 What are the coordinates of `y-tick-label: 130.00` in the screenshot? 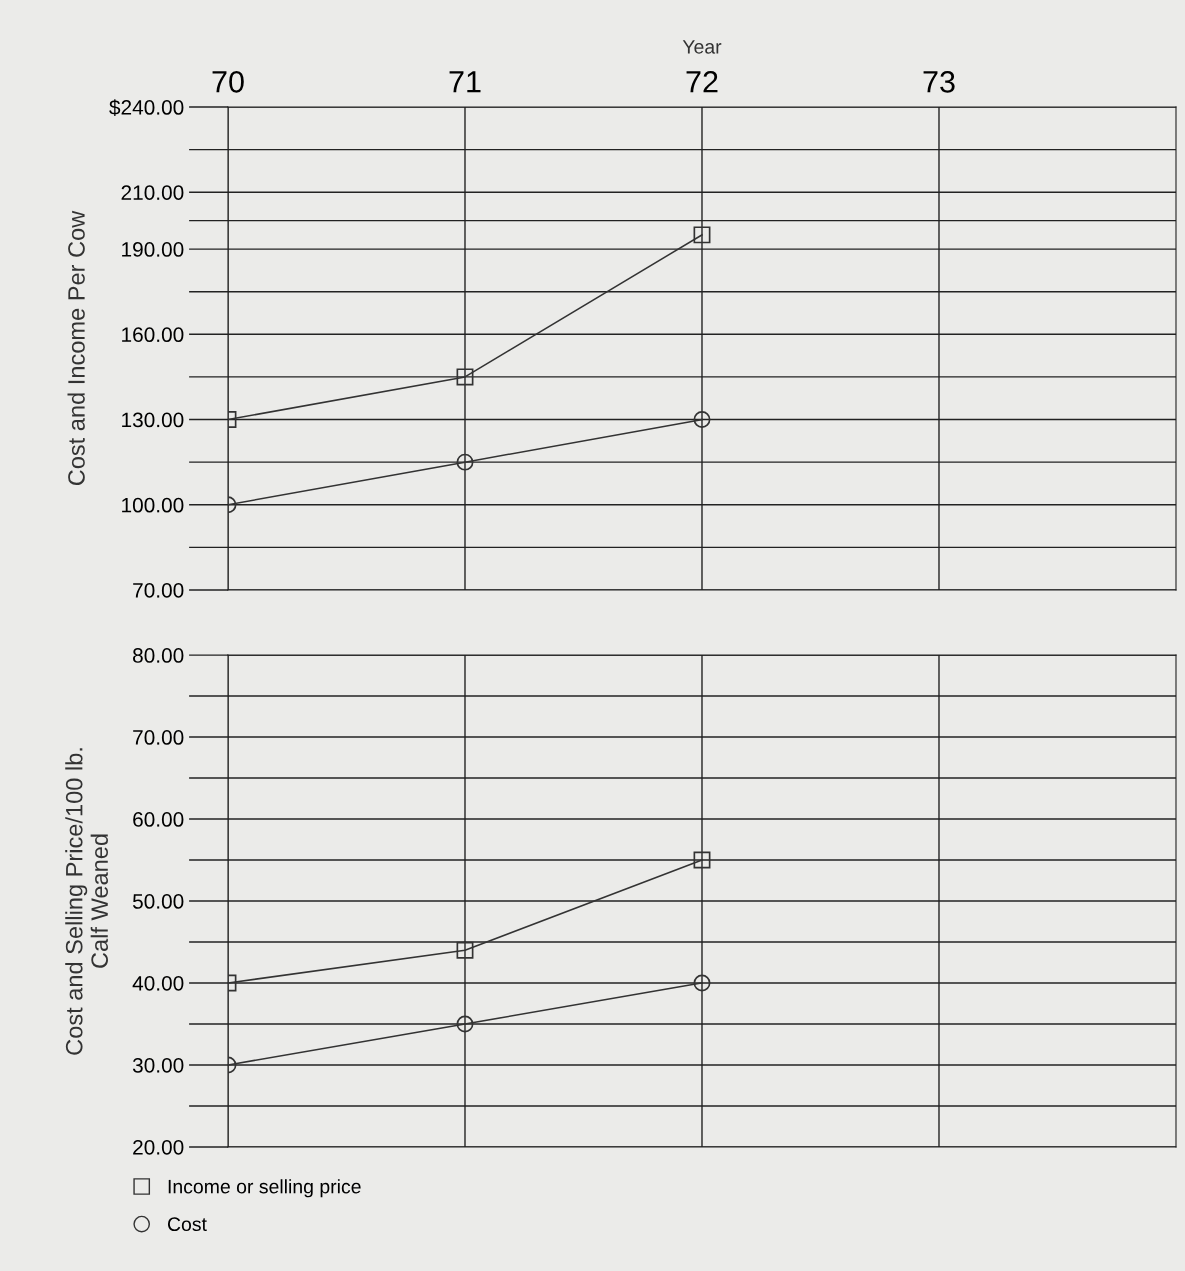 It's located at (153, 420).